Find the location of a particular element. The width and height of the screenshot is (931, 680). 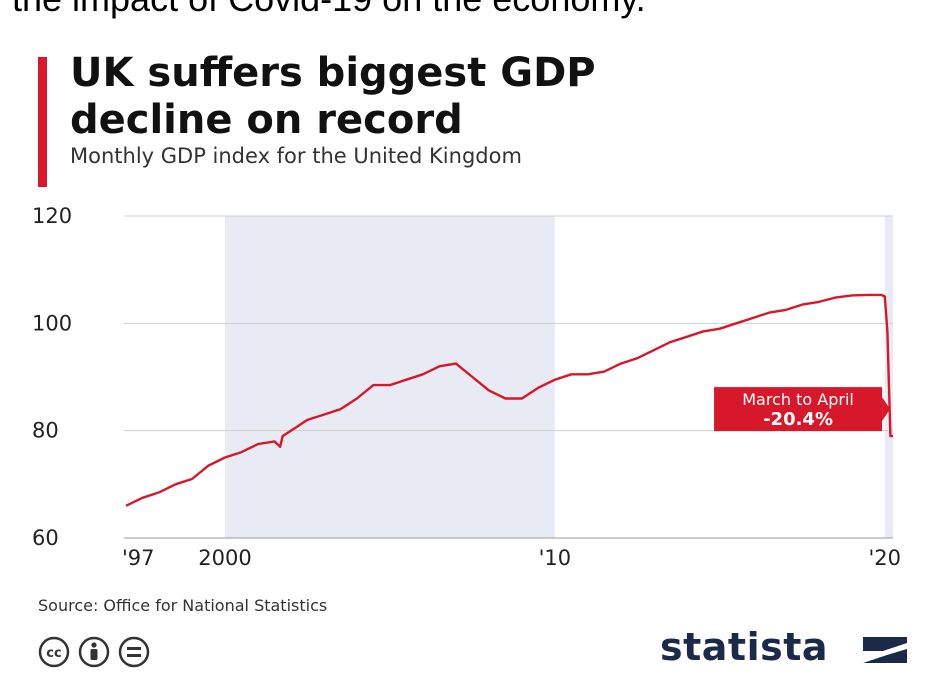

x-tick-label-2: '10 is located at coordinates (555, 558).